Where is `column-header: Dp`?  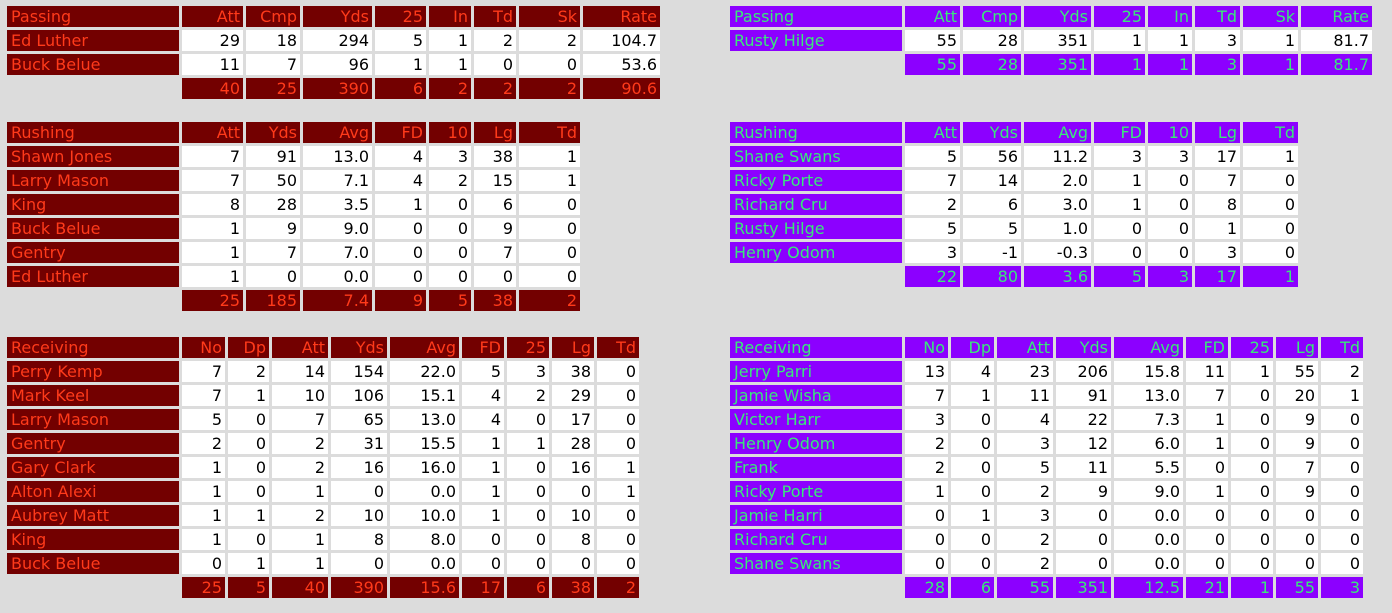
column-header: Dp is located at coordinates (972, 347).